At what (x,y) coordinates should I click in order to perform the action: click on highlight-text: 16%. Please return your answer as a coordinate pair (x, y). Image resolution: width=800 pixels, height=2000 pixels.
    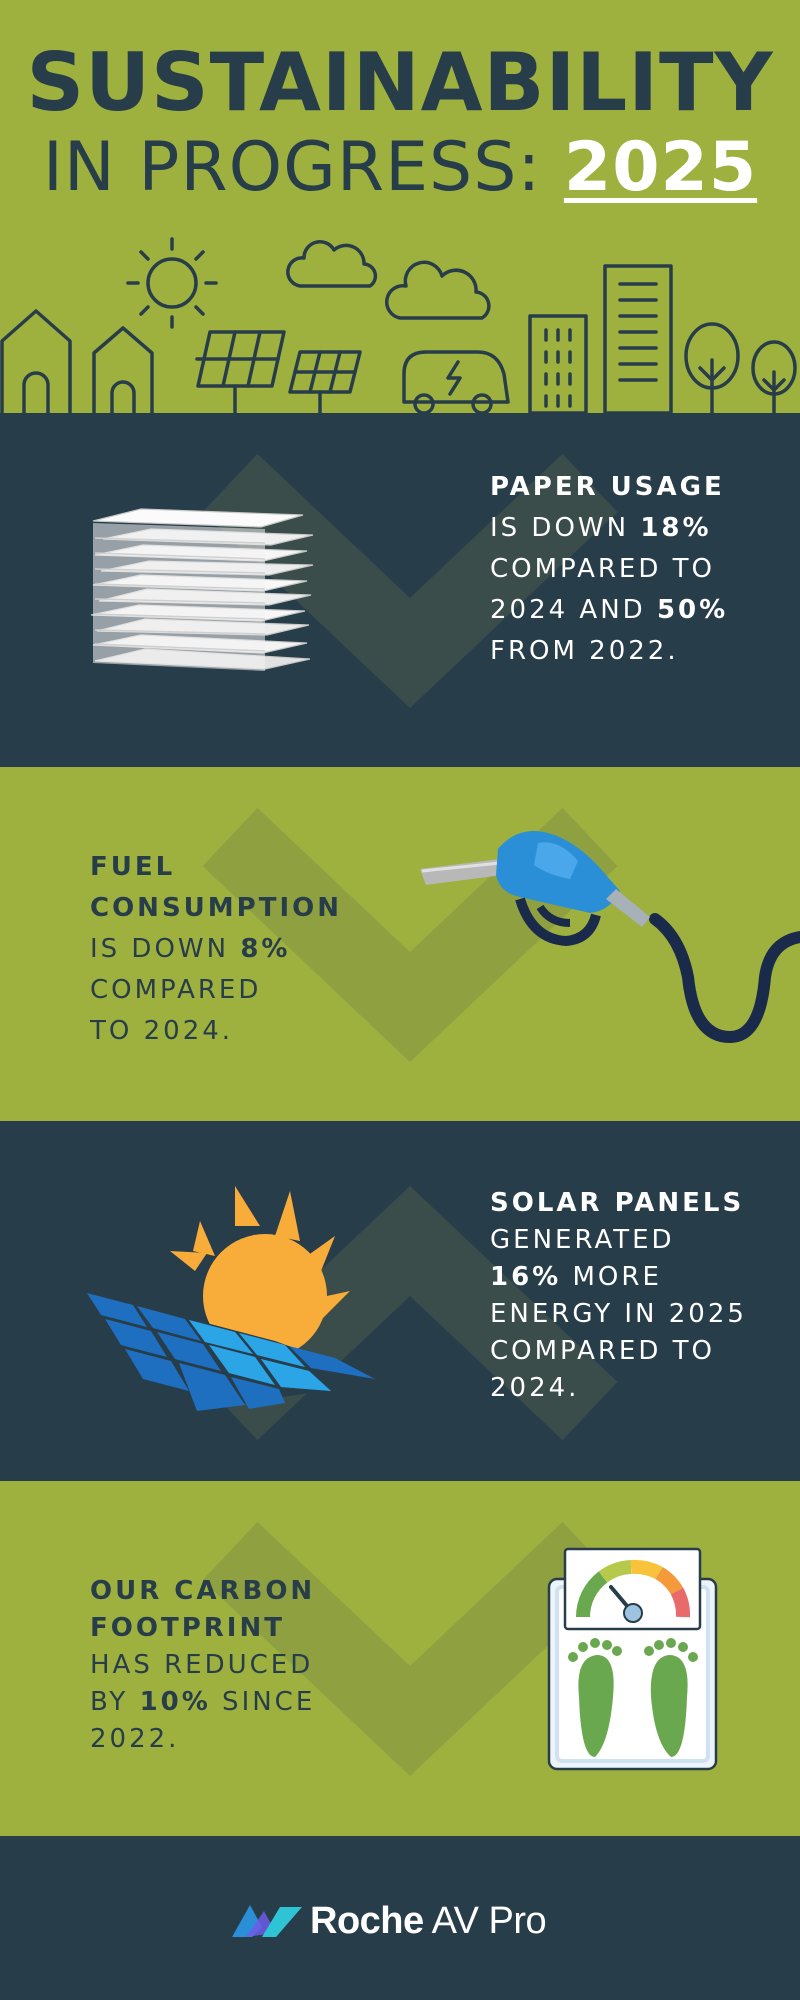
    Looking at the image, I should click on (526, 1277).